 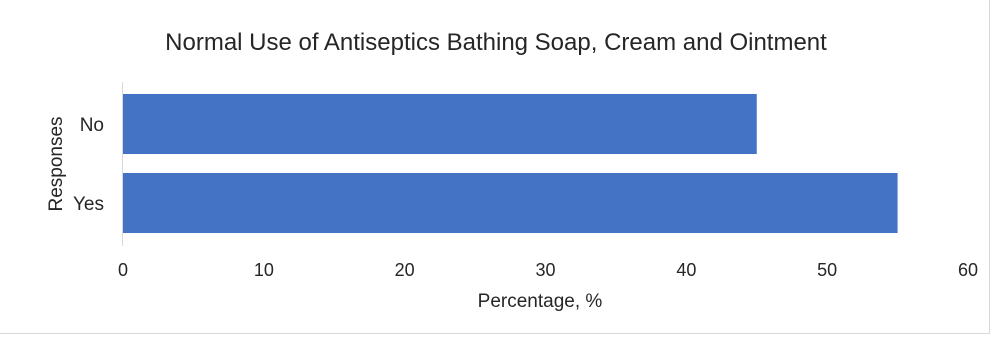 I want to click on y-axis-label: Responses, so click(x=56, y=163).